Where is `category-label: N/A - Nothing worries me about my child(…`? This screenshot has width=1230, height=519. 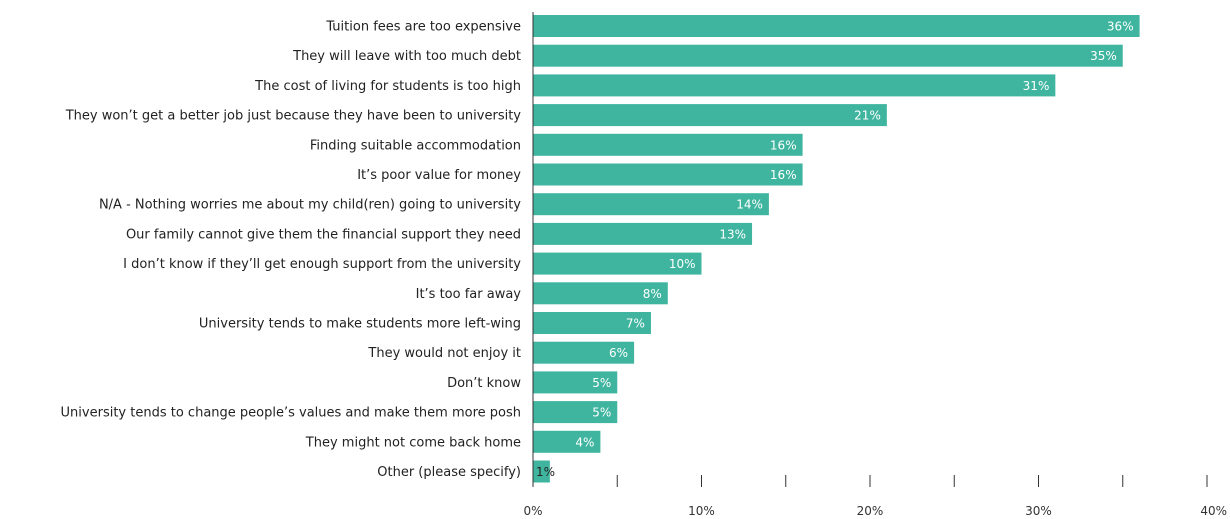
category-label: N/A - Nothing worries me about my child(… is located at coordinates (310, 205).